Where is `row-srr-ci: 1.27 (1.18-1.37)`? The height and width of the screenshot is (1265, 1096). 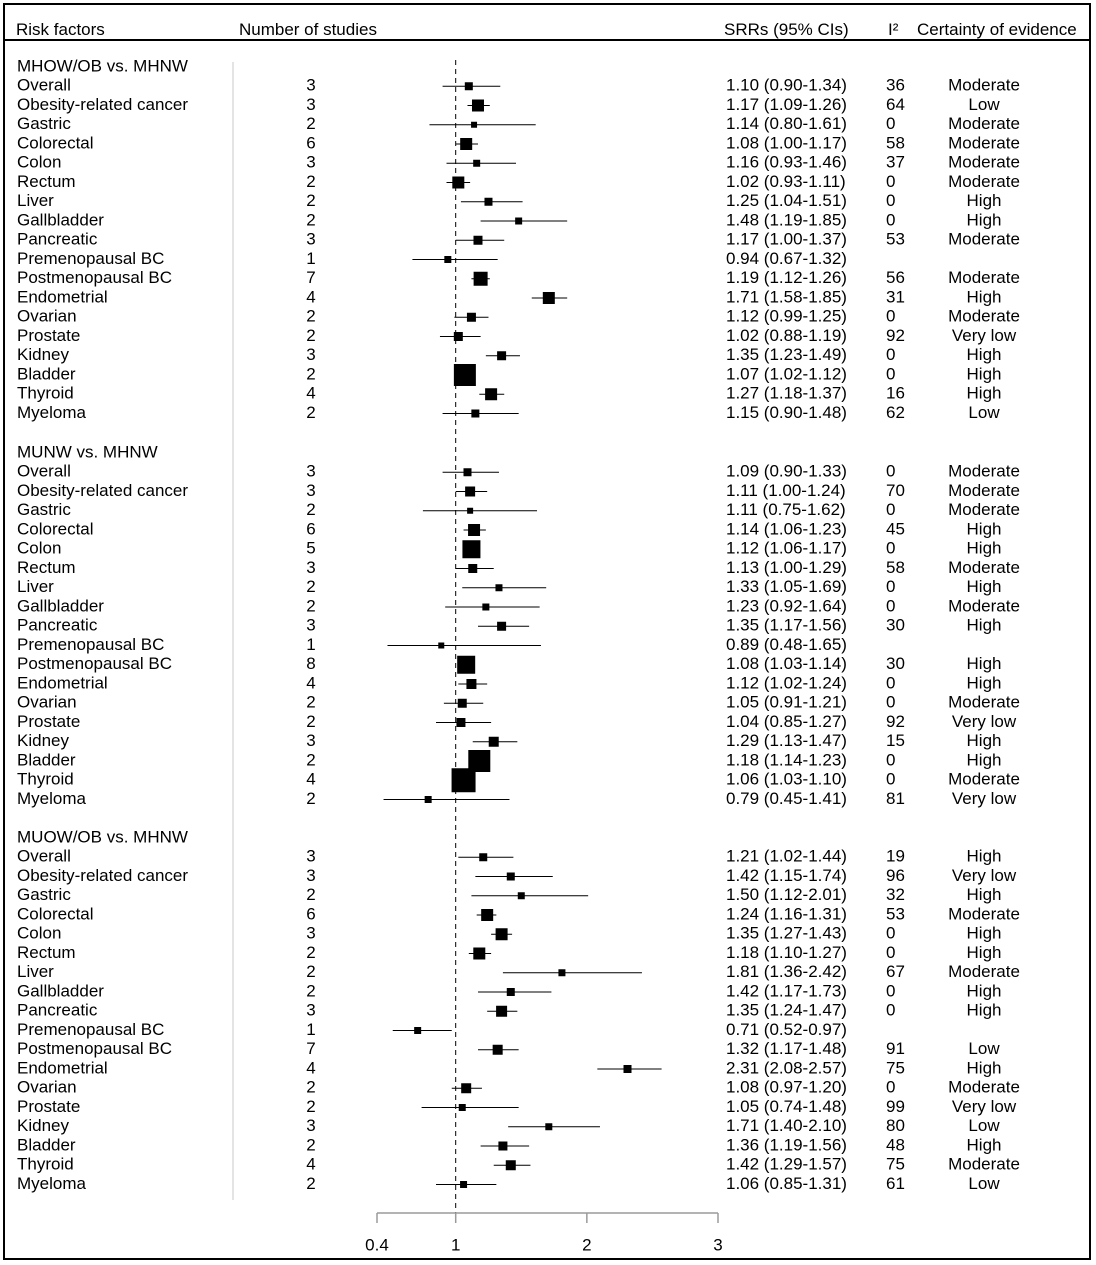 row-srr-ci: 1.27 (1.18-1.37) is located at coordinates (786, 393).